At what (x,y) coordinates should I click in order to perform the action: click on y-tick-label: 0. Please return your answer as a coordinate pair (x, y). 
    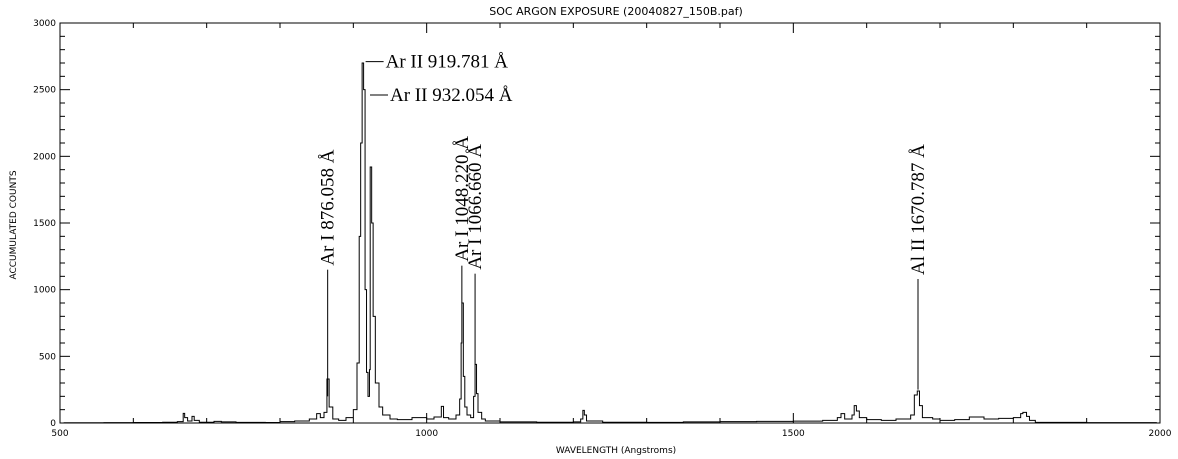
    Looking at the image, I should click on (53, 424).